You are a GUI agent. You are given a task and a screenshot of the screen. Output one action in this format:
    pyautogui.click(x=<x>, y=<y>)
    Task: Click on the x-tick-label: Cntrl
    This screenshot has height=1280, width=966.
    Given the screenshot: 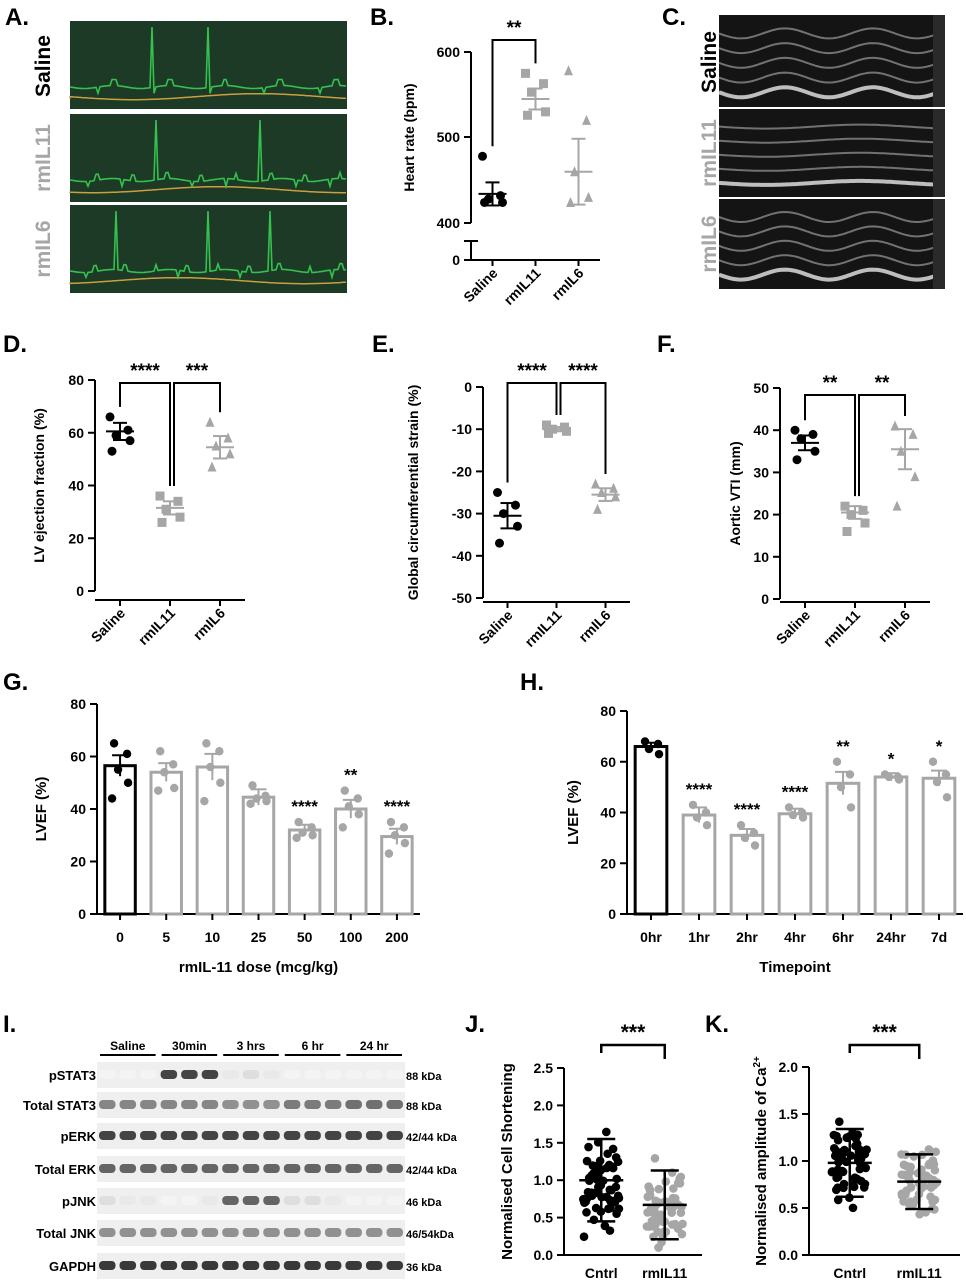 What is the action you would take?
    pyautogui.click(x=601, y=1272)
    